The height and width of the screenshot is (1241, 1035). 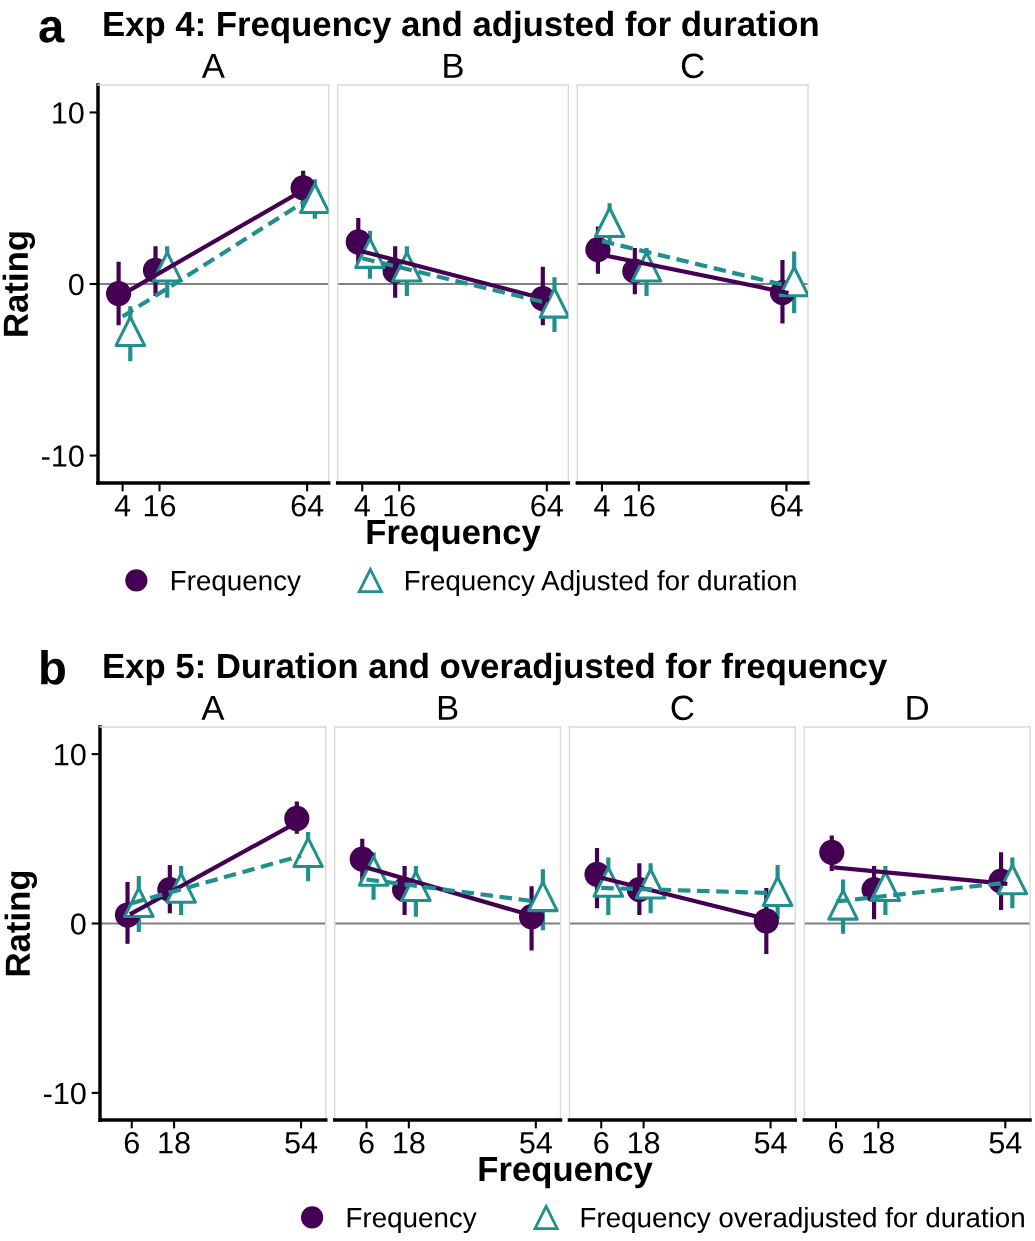 I want to click on chart-title: D, so click(x=917, y=707).